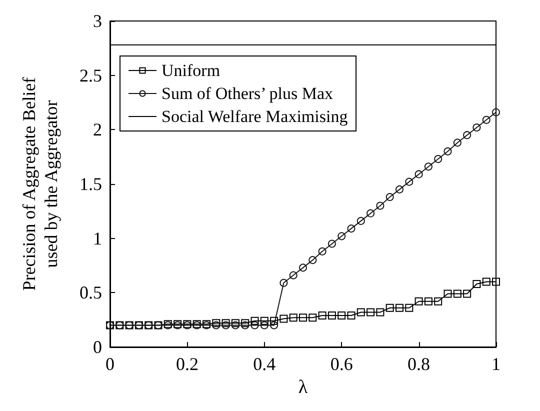  I want to click on legend-label: Social Welfare Maximising, so click(255, 116).